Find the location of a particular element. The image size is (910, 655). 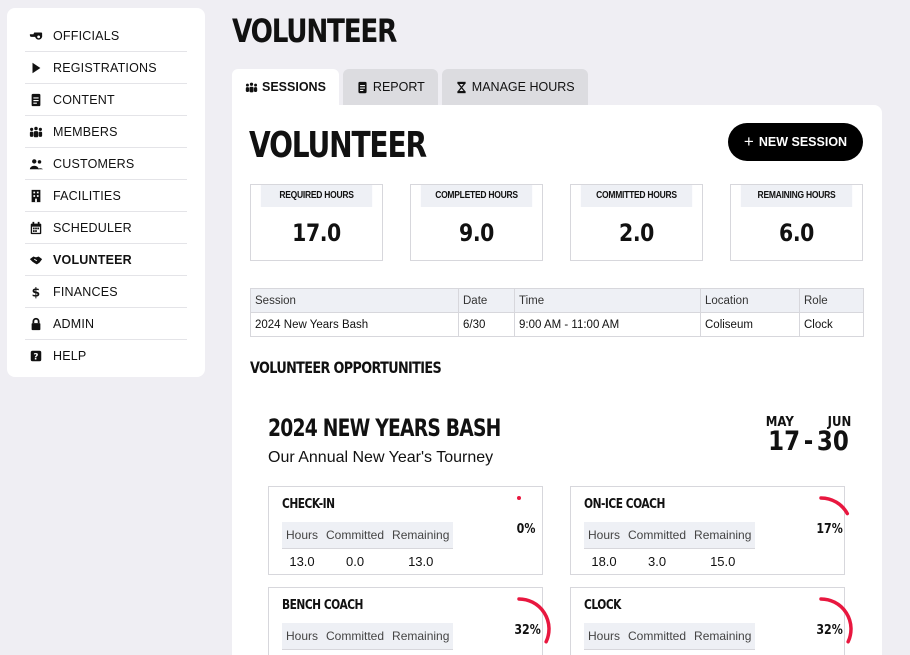

stat-committed-hours: COMMITTED HOURS 2.0 is located at coordinates (636, 222).